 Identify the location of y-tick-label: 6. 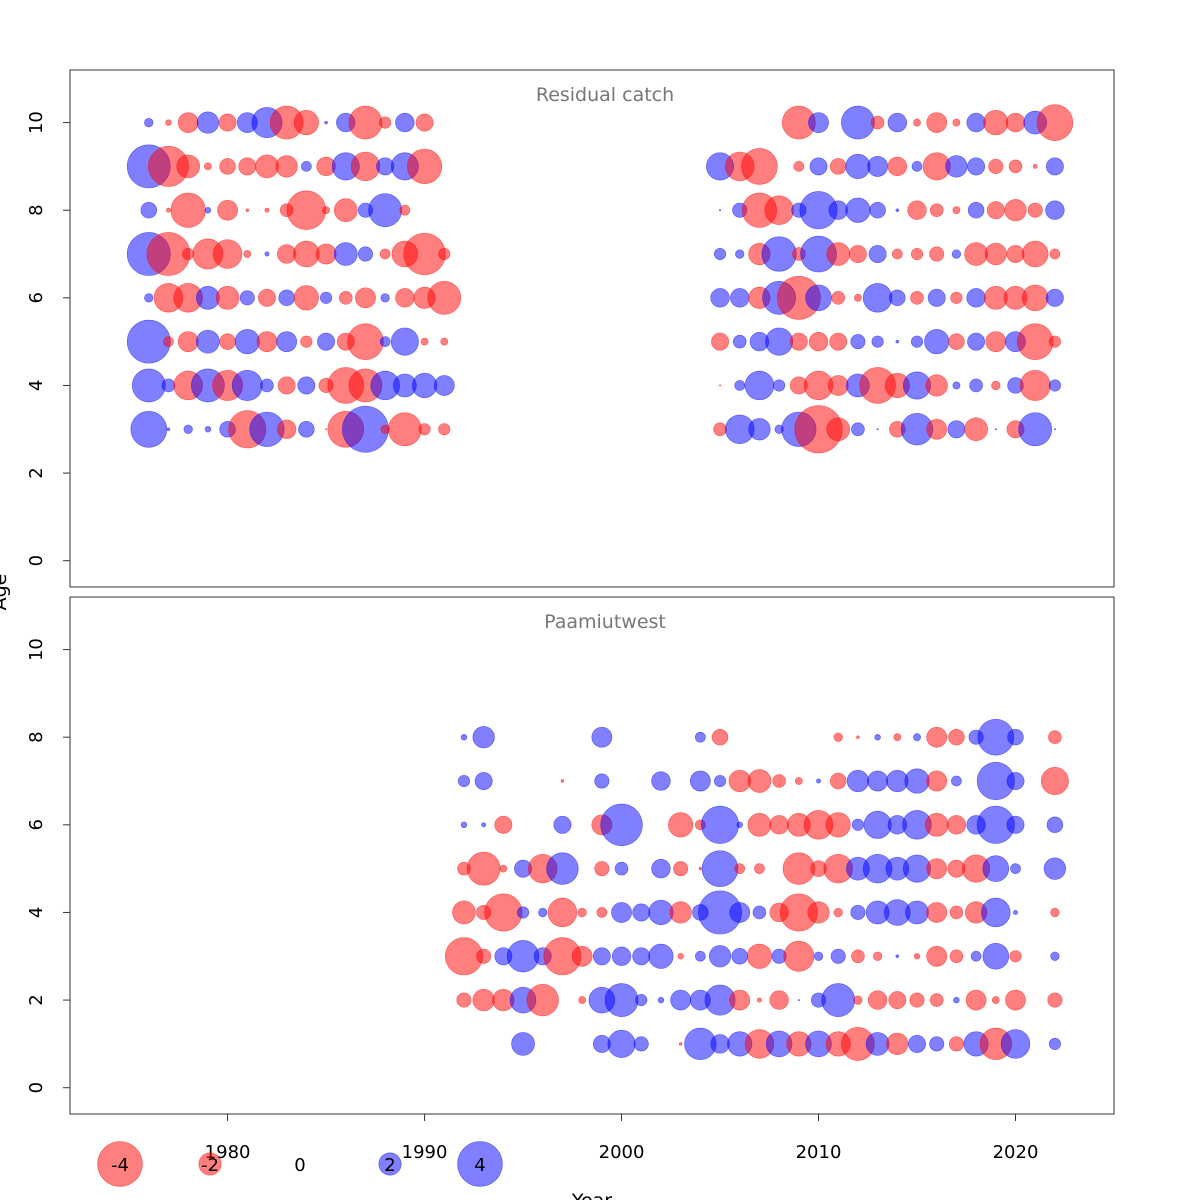
(36, 824).